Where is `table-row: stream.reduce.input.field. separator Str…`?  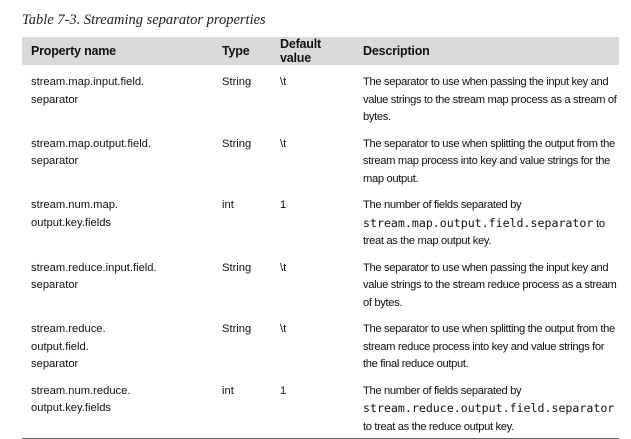
table-row: stream.reduce.input.field. separator Str… is located at coordinates (320, 282).